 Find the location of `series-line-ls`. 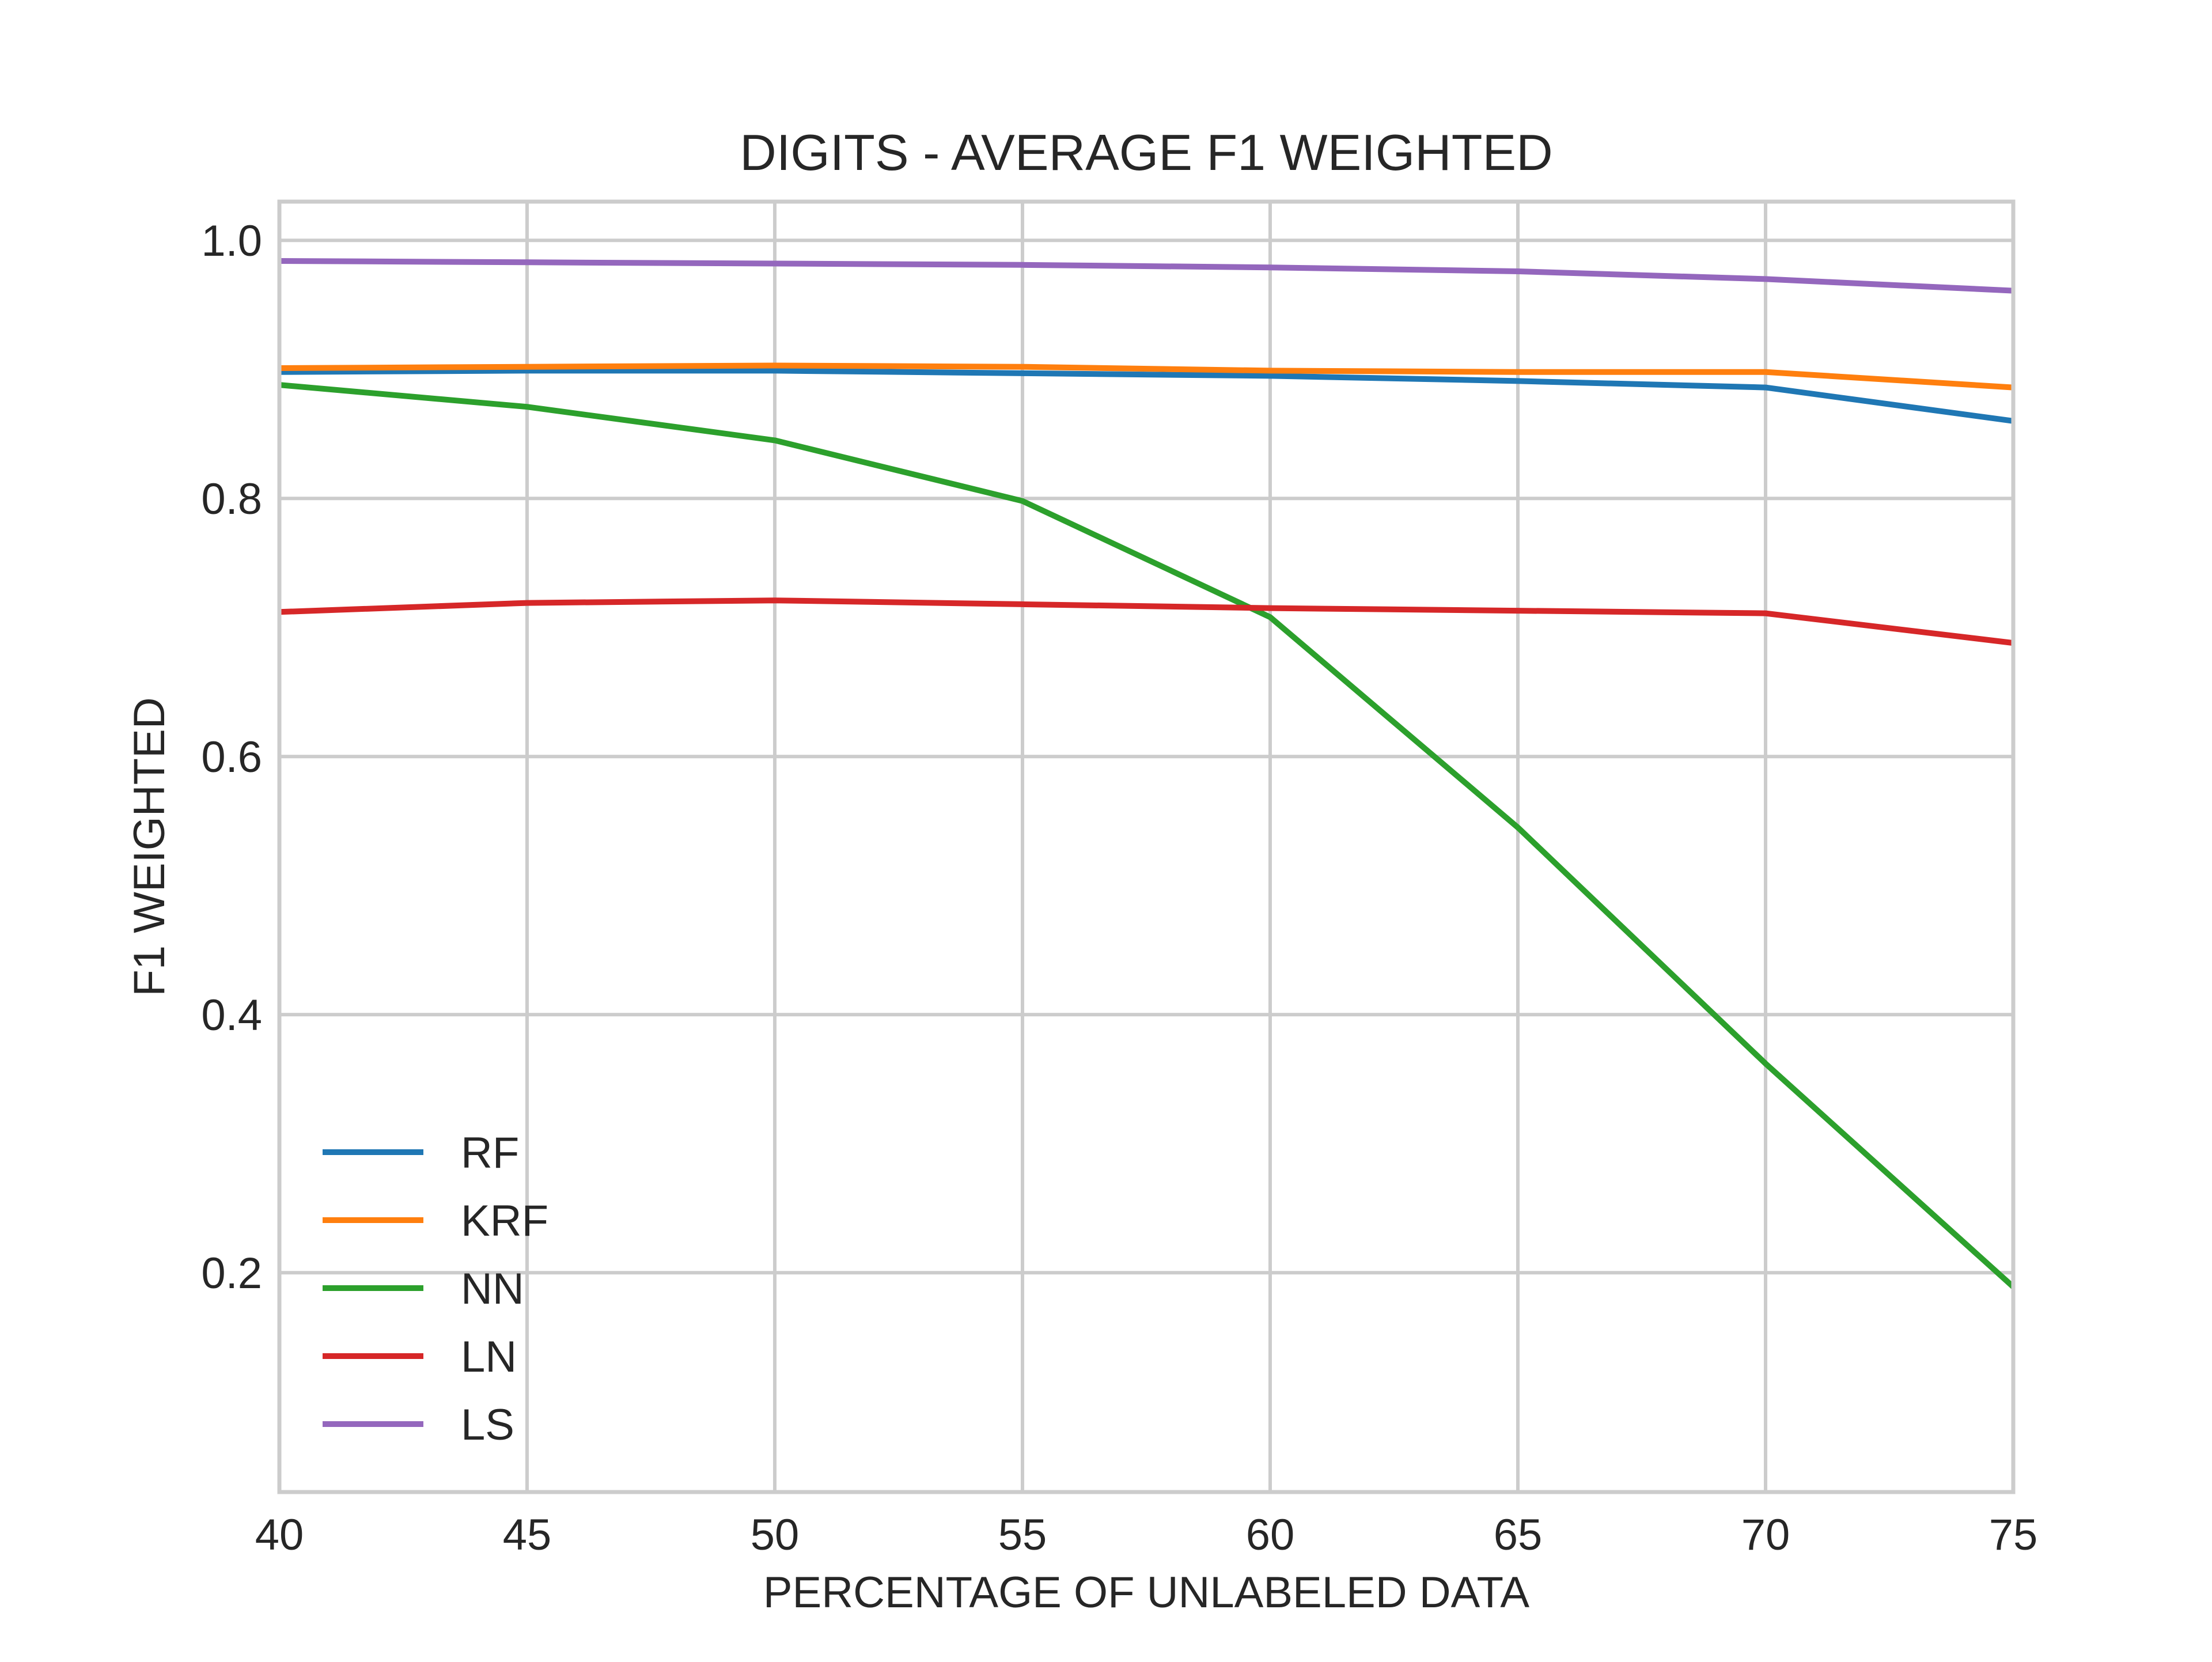

series-line-ls is located at coordinates (1146, 276).